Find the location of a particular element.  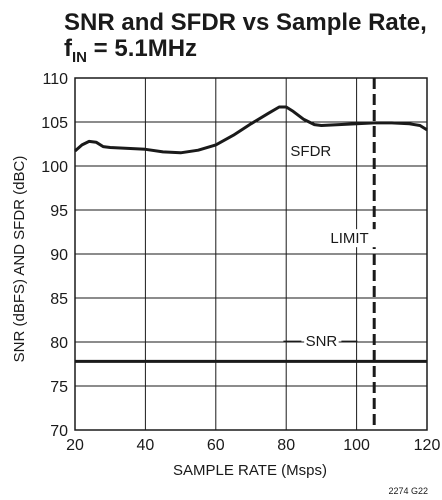

chart-title-line-1: SNR and SFDR vs Sample Rate, is located at coordinates (245, 22).